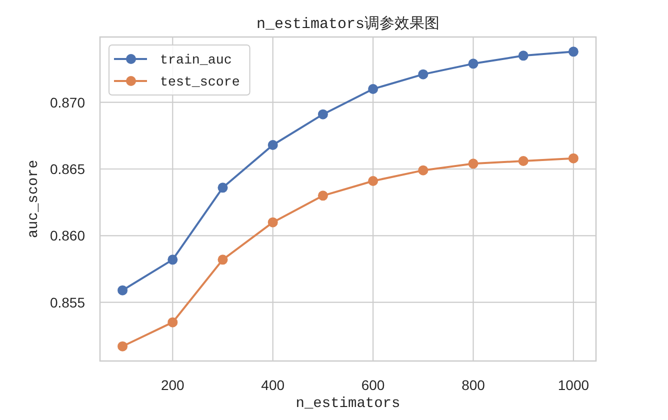  What do you see at coordinates (68, 236) in the screenshot?
I see `y-tick-label: 0.860` at bounding box center [68, 236].